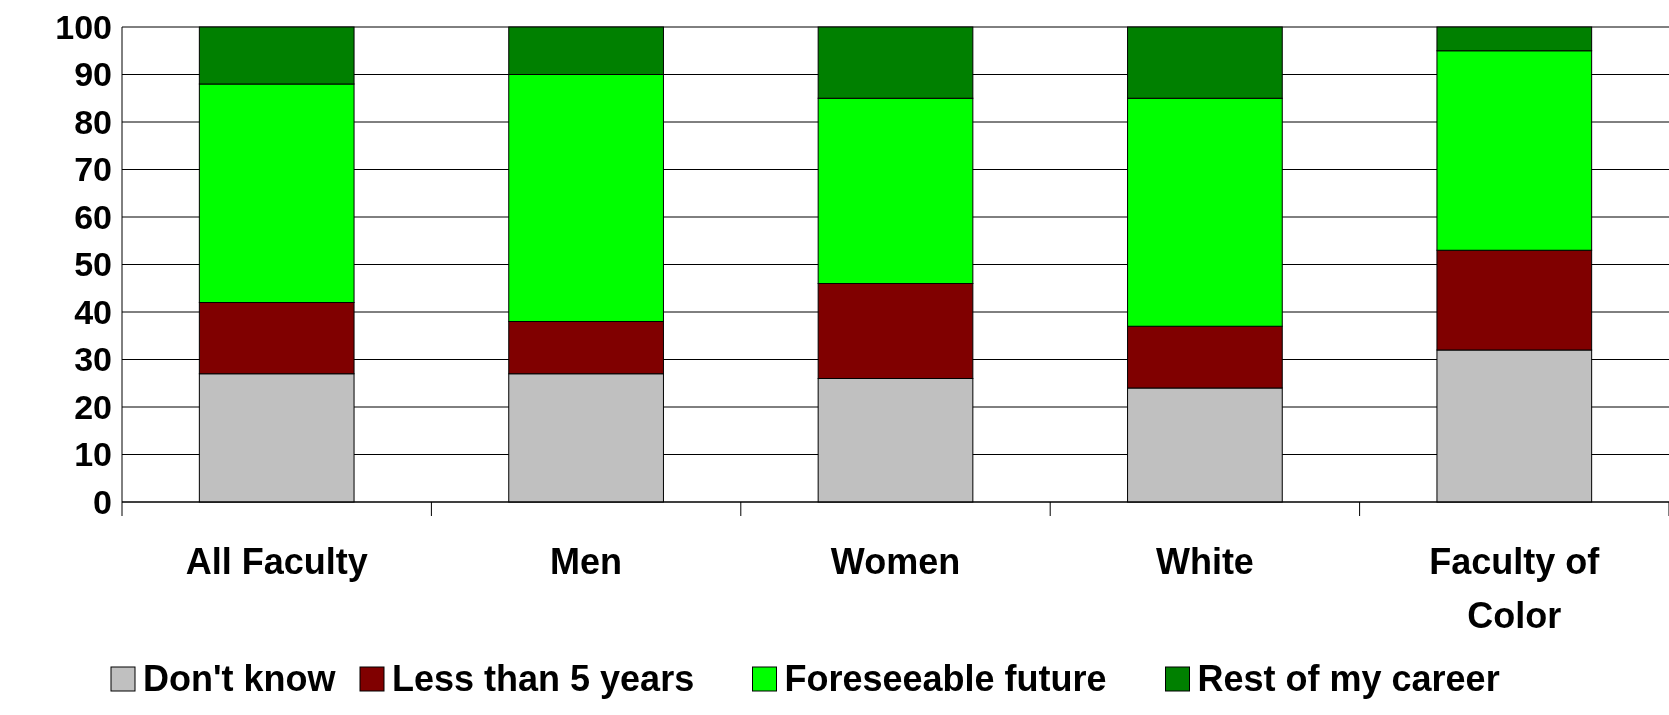 This screenshot has width=1669, height=715. Describe the element at coordinates (543, 678) in the screenshot. I see `legend-label: Less than 5 years` at that location.